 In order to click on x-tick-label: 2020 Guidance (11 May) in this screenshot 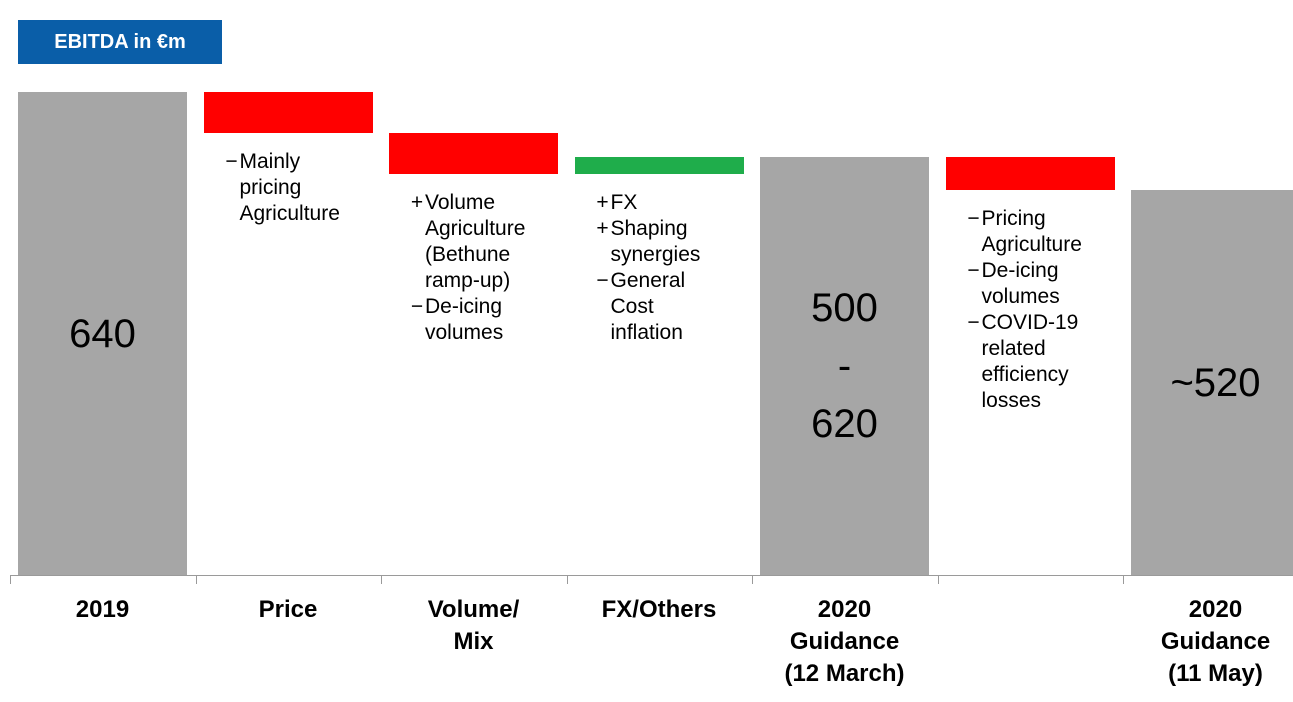, I will do `click(1215, 641)`.